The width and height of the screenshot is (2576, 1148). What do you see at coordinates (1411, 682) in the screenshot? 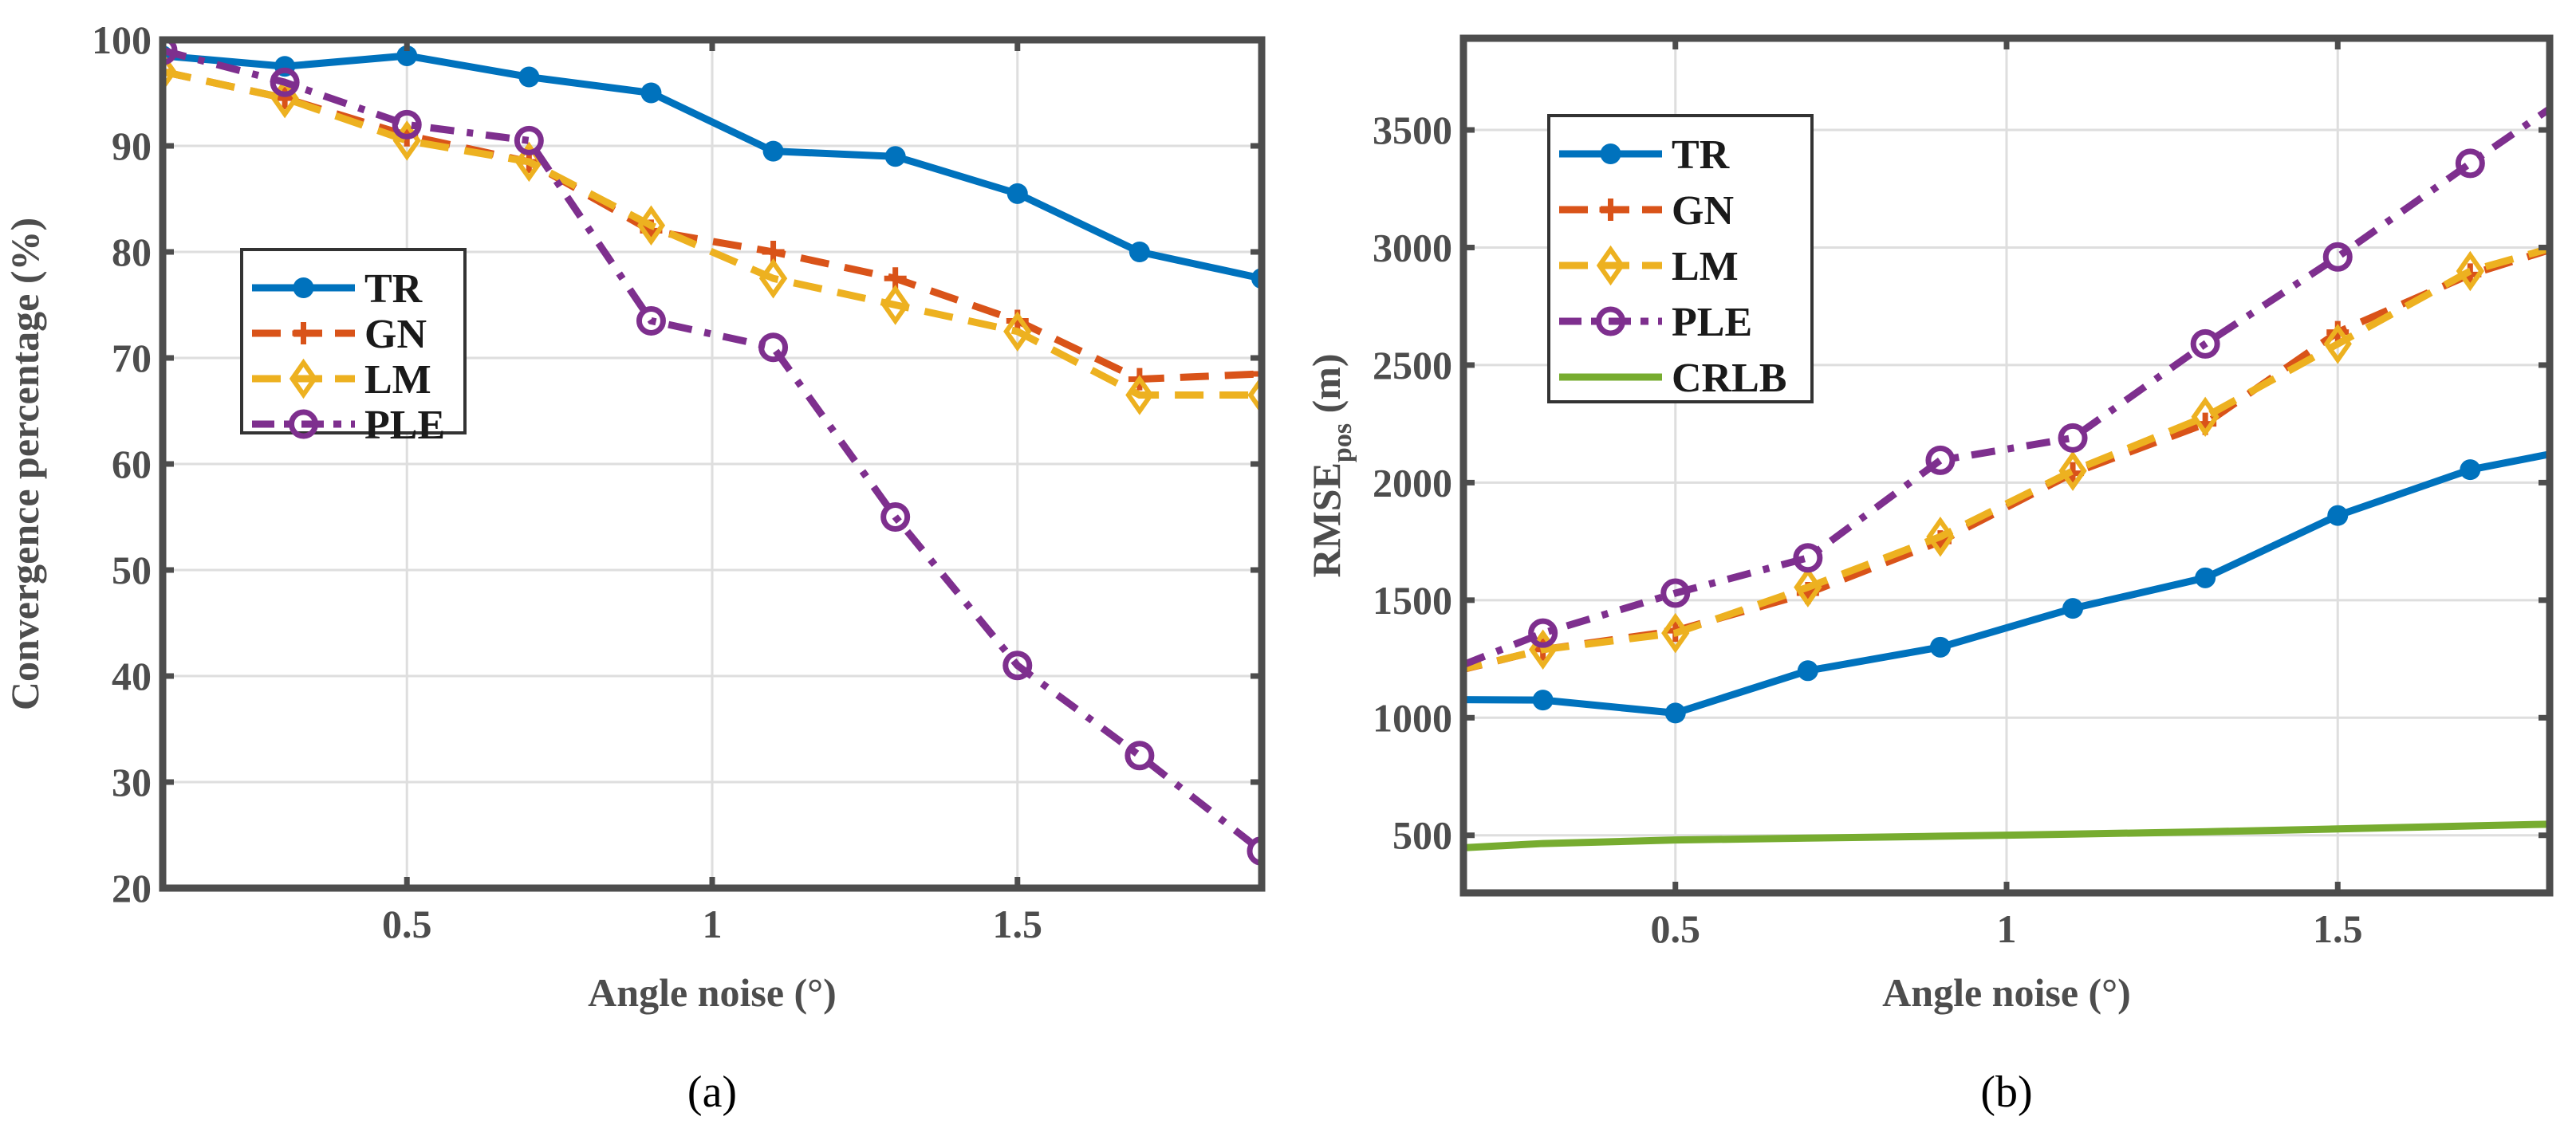
I see `data-point-gn` at bounding box center [1411, 682].